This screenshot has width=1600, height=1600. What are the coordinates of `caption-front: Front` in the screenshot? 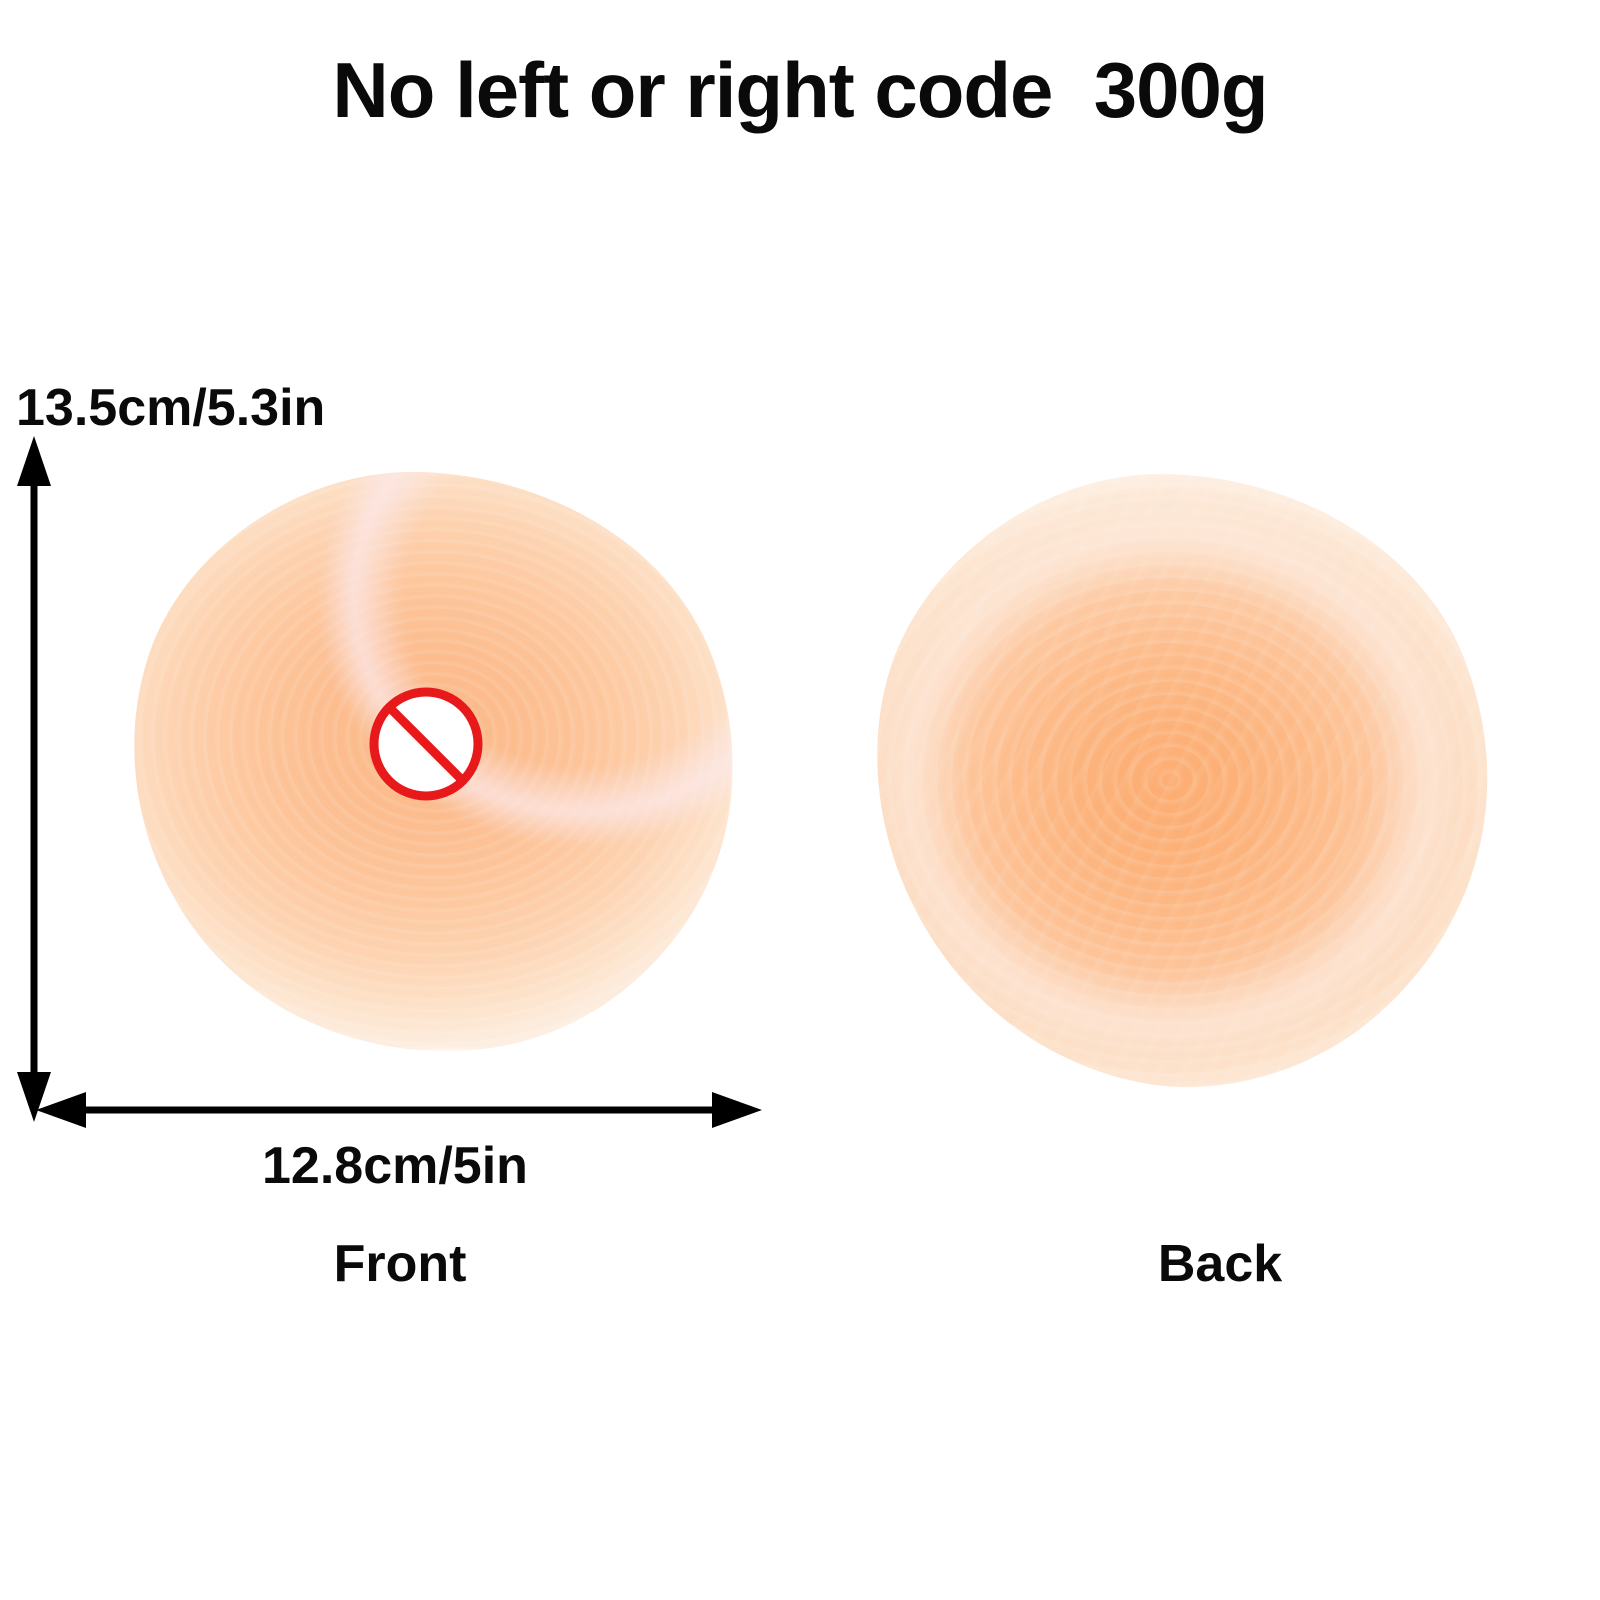 It's located at (400, 1264).